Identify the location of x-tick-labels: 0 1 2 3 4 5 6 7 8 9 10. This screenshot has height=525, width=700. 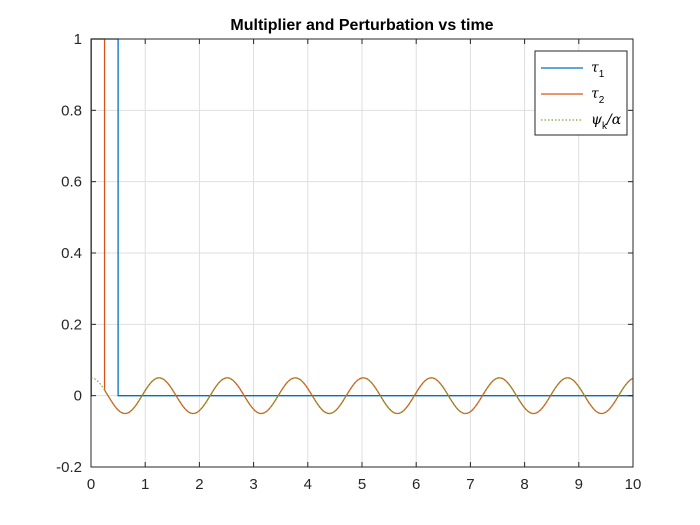
(364, 484).